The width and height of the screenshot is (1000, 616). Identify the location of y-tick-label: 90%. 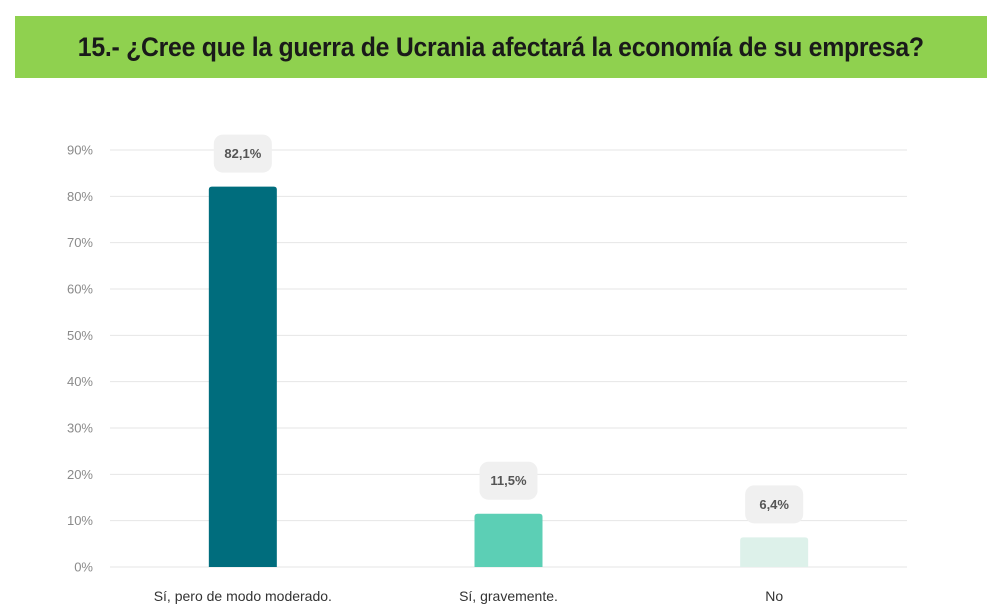
(80, 150).